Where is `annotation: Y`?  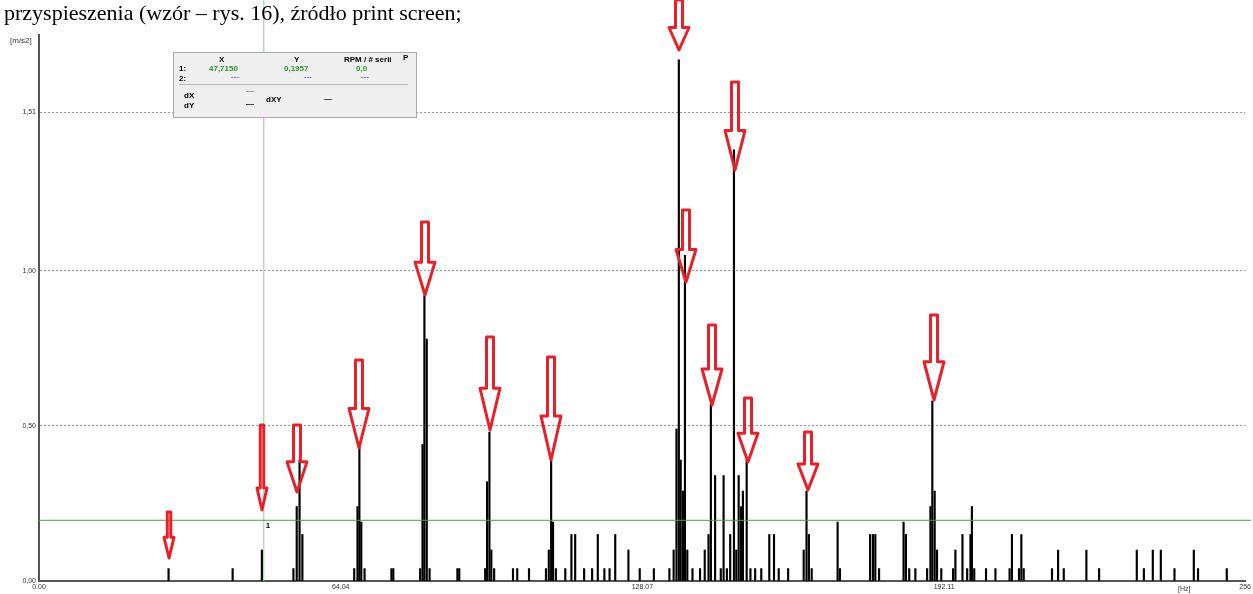 annotation: Y is located at coordinates (297, 59).